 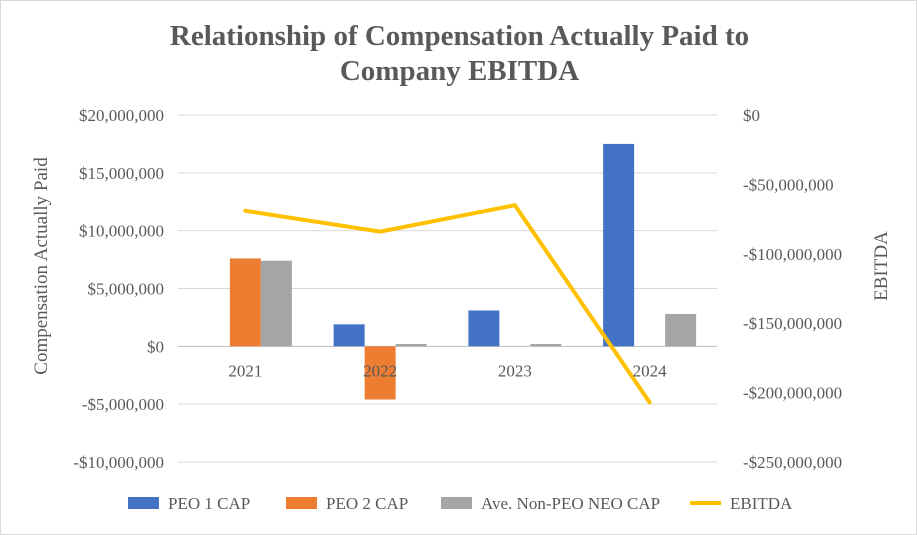 What do you see at coordinates (570, 503) in the screenshot?
I see `legend-label: Ave. Non-PEO NEO CAP` at bounding box center [570, 503].